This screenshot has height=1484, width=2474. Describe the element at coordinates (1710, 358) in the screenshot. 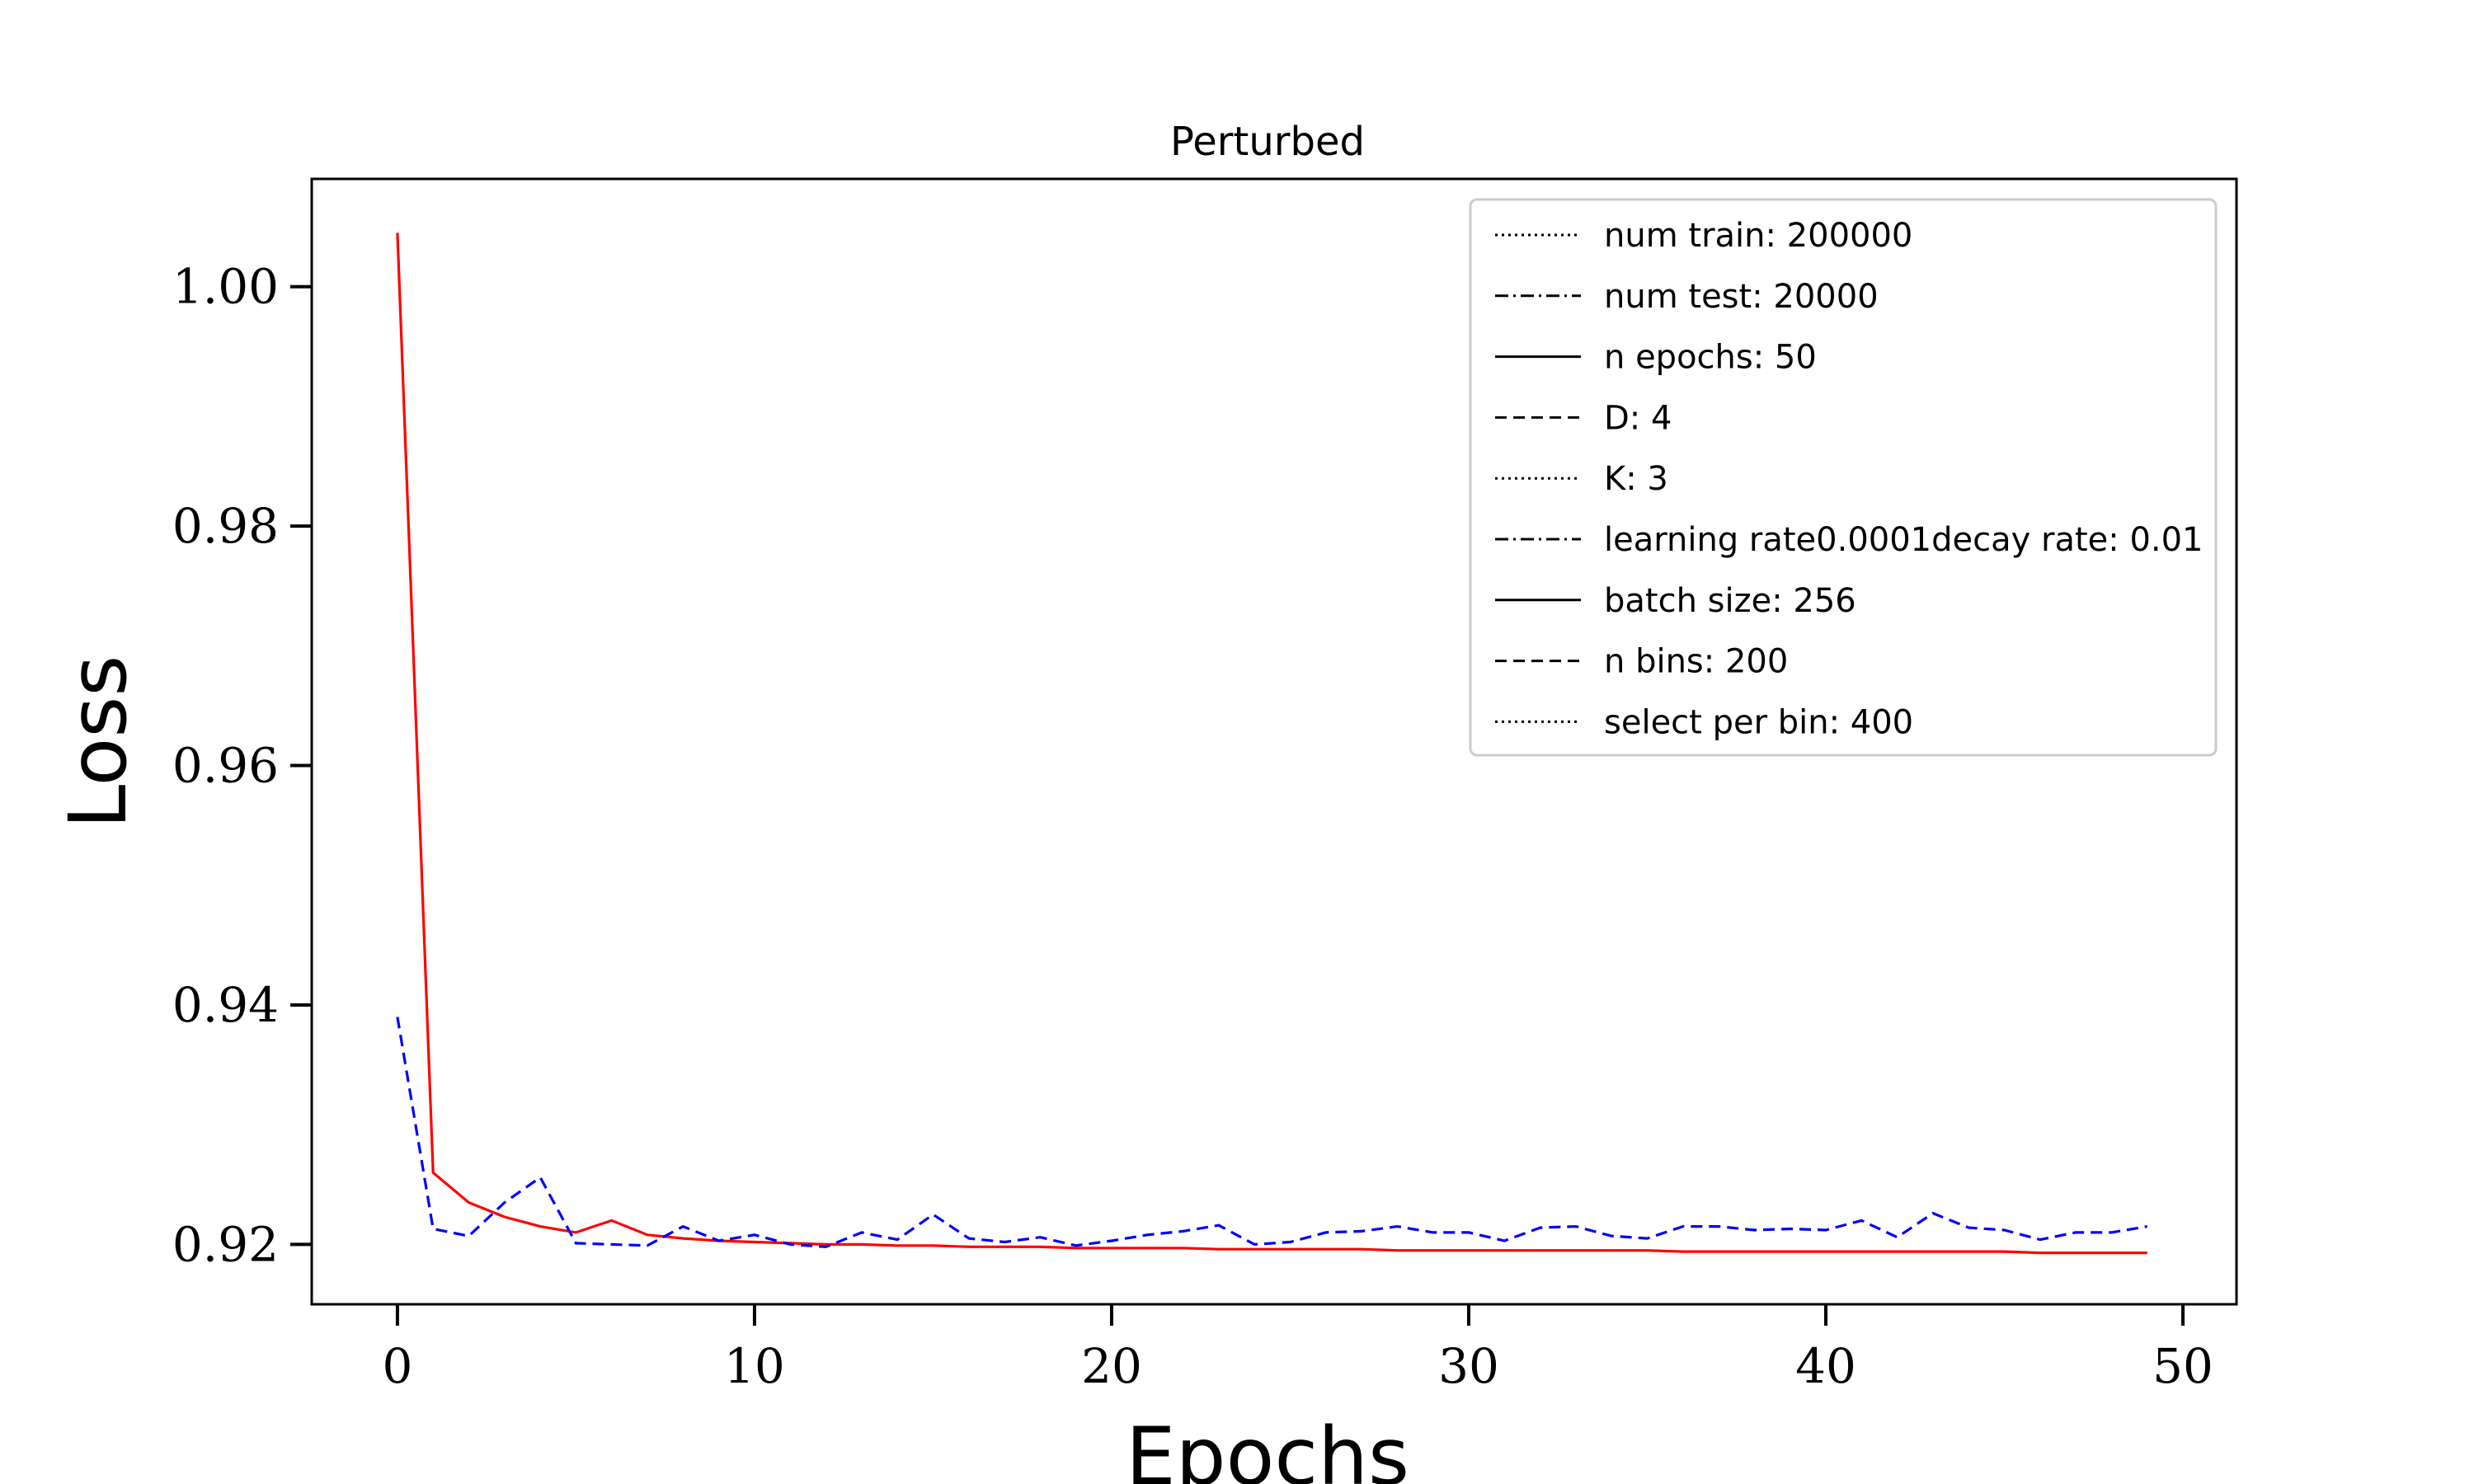

I see `legend-label: n epochs: 50` at that location.